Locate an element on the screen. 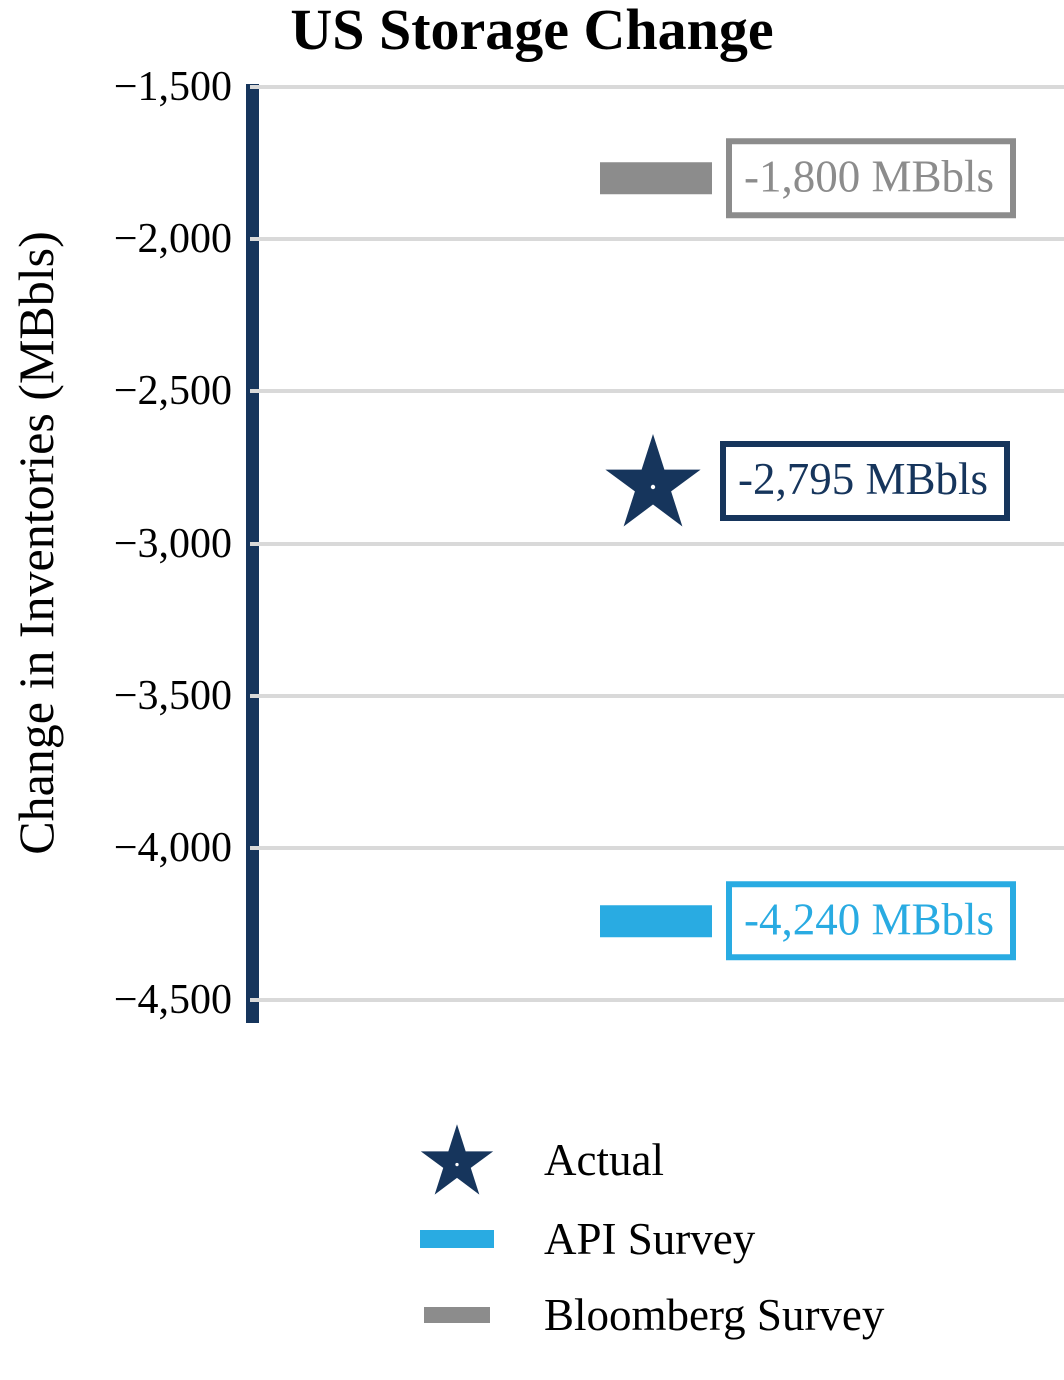 The height and width of the screenshot is (1380, 1064). y-tick-label: −1,500 is located at coordinates (172, 87).